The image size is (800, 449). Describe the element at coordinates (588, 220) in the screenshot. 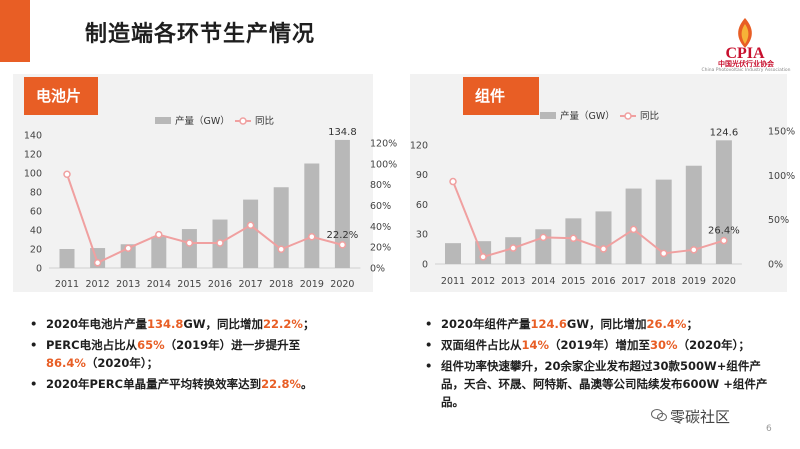

I see `line-yoy` at that location.